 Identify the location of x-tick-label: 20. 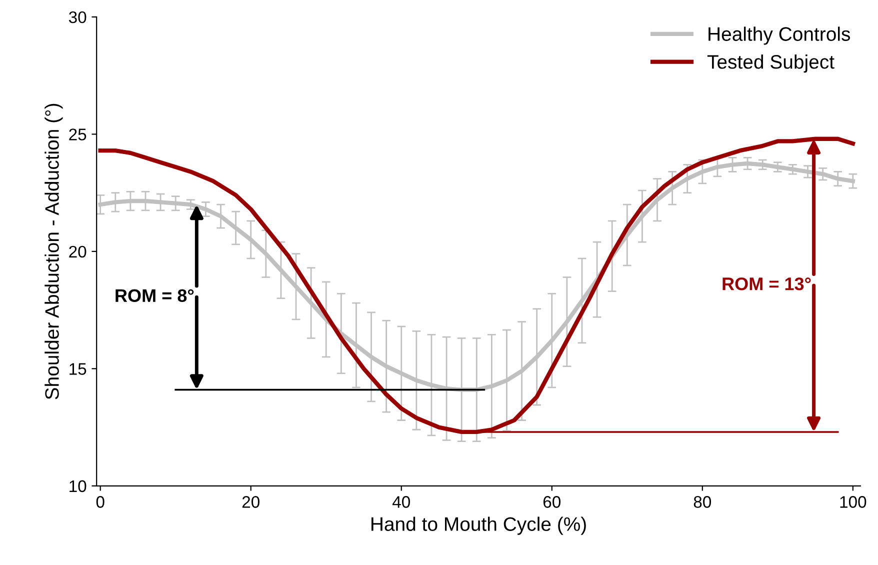
(251, 502).